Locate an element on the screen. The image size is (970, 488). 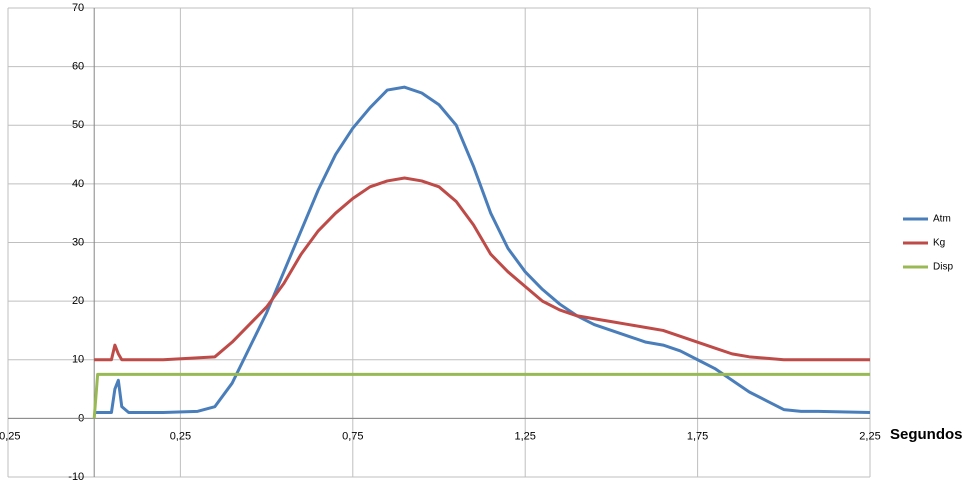
x-tick-label: 1,75 is located at coordinates (697, 436).